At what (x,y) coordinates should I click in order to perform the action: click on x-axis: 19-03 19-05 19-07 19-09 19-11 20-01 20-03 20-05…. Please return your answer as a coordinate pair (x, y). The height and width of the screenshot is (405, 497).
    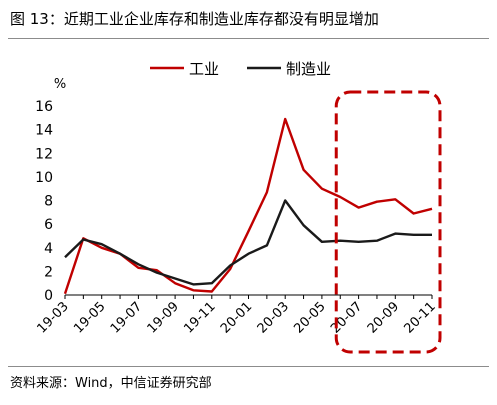
    Looking at the image, I should click on (237, 315).